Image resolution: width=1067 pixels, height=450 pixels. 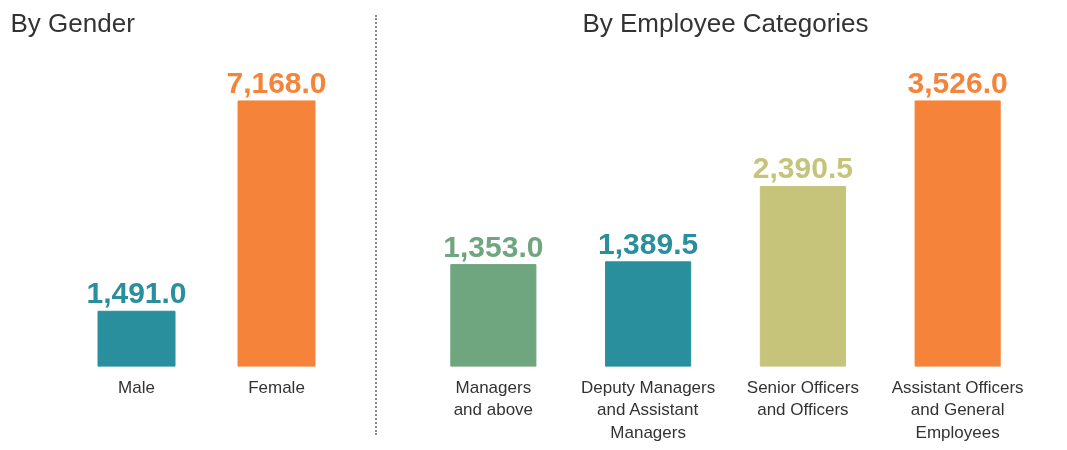 I want to click on chart-title: By Employee Categories, so click(x=725, y=22).